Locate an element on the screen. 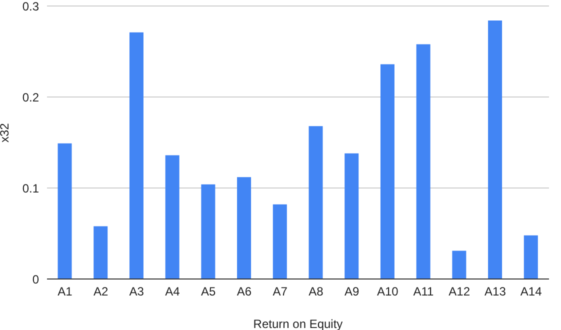 The image size is (561, 330). x-tick-label: A7 is located at coordinates (280, 291).